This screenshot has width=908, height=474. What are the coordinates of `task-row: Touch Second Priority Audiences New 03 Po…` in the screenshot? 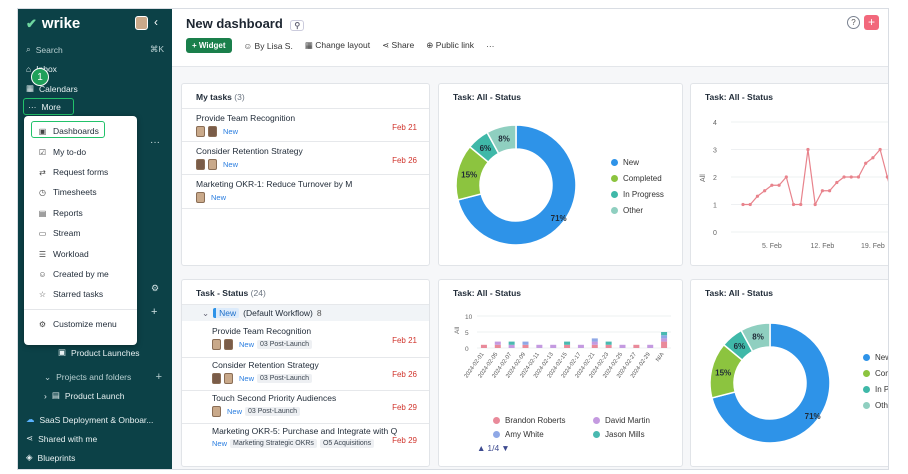 It's located at (314, 405).